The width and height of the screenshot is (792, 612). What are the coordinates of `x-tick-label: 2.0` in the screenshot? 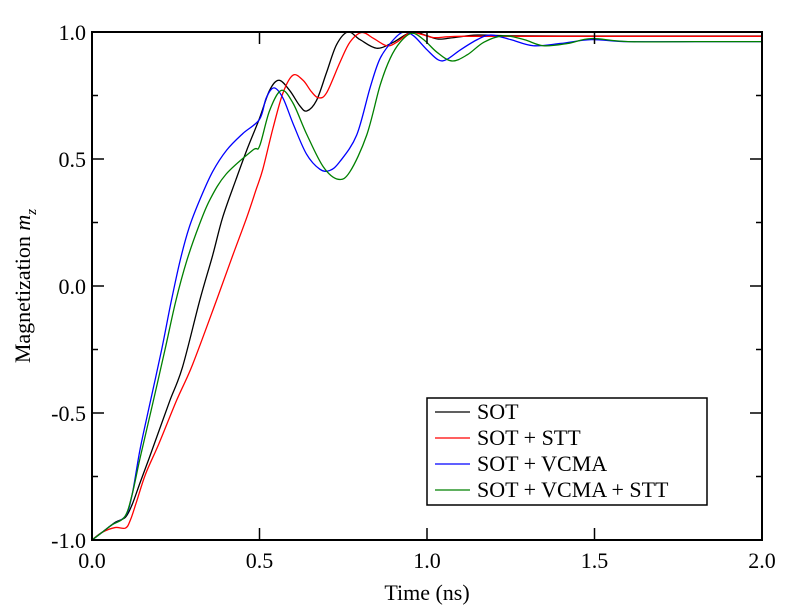 It's located at (762, 560).